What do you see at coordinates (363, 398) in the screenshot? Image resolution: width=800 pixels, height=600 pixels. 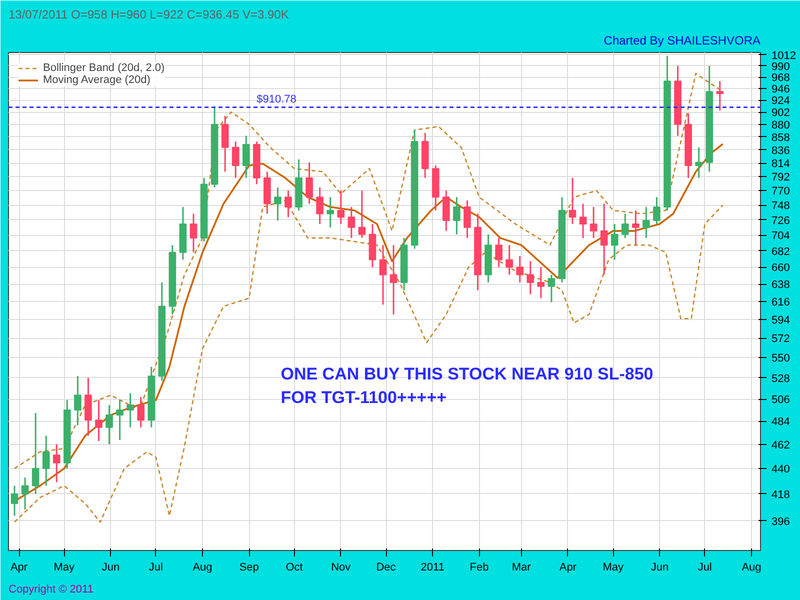 I see `annotation: FOR TGT-1100+++++` at bounding box center [363, 398].